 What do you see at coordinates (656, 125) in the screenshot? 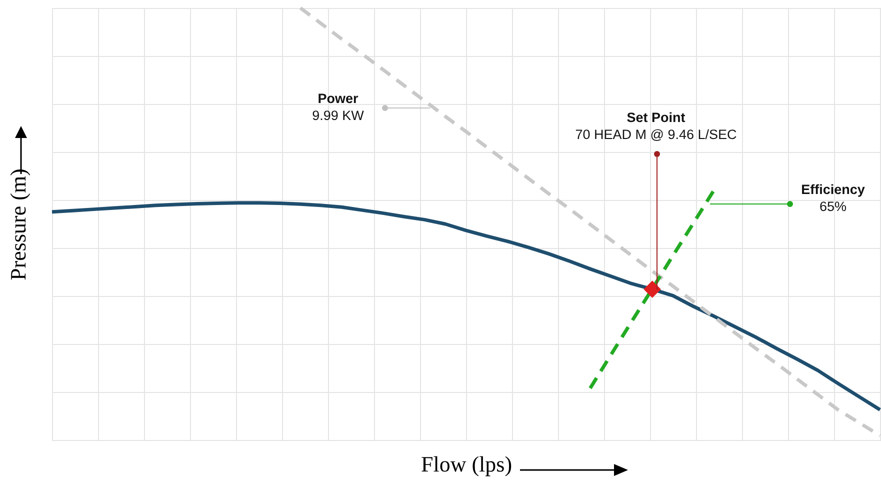
I see `annotation: Set Point 70 HEAD M @ 9.46 L/SEC` at bounding box center [656, 125].